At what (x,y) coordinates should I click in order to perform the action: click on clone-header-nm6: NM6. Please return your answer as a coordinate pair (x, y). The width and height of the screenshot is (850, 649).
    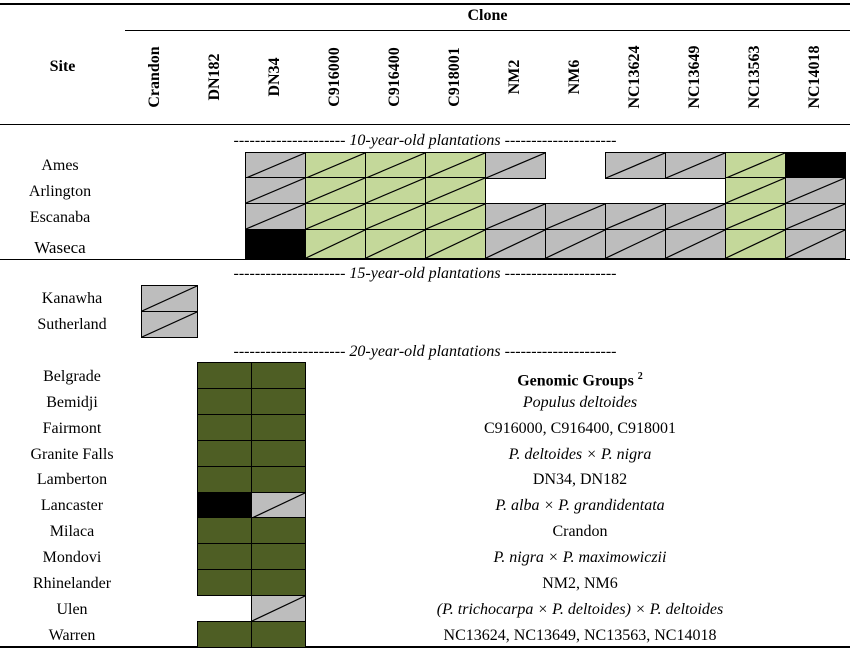
    Looking at the image, I should click on (574, 77).